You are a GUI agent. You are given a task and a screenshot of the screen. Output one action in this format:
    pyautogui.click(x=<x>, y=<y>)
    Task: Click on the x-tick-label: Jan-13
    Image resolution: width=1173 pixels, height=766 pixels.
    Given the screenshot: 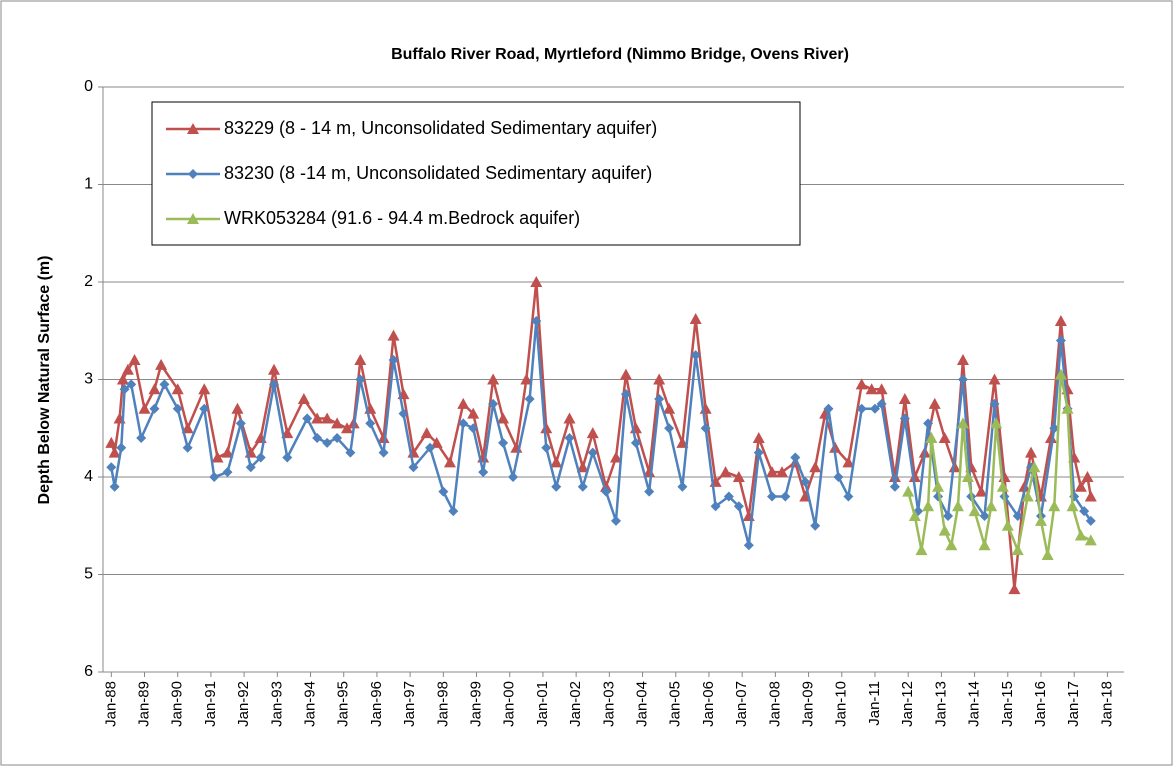 What is the action you would take?
    pyautogui.click(x=940, y=704)
    